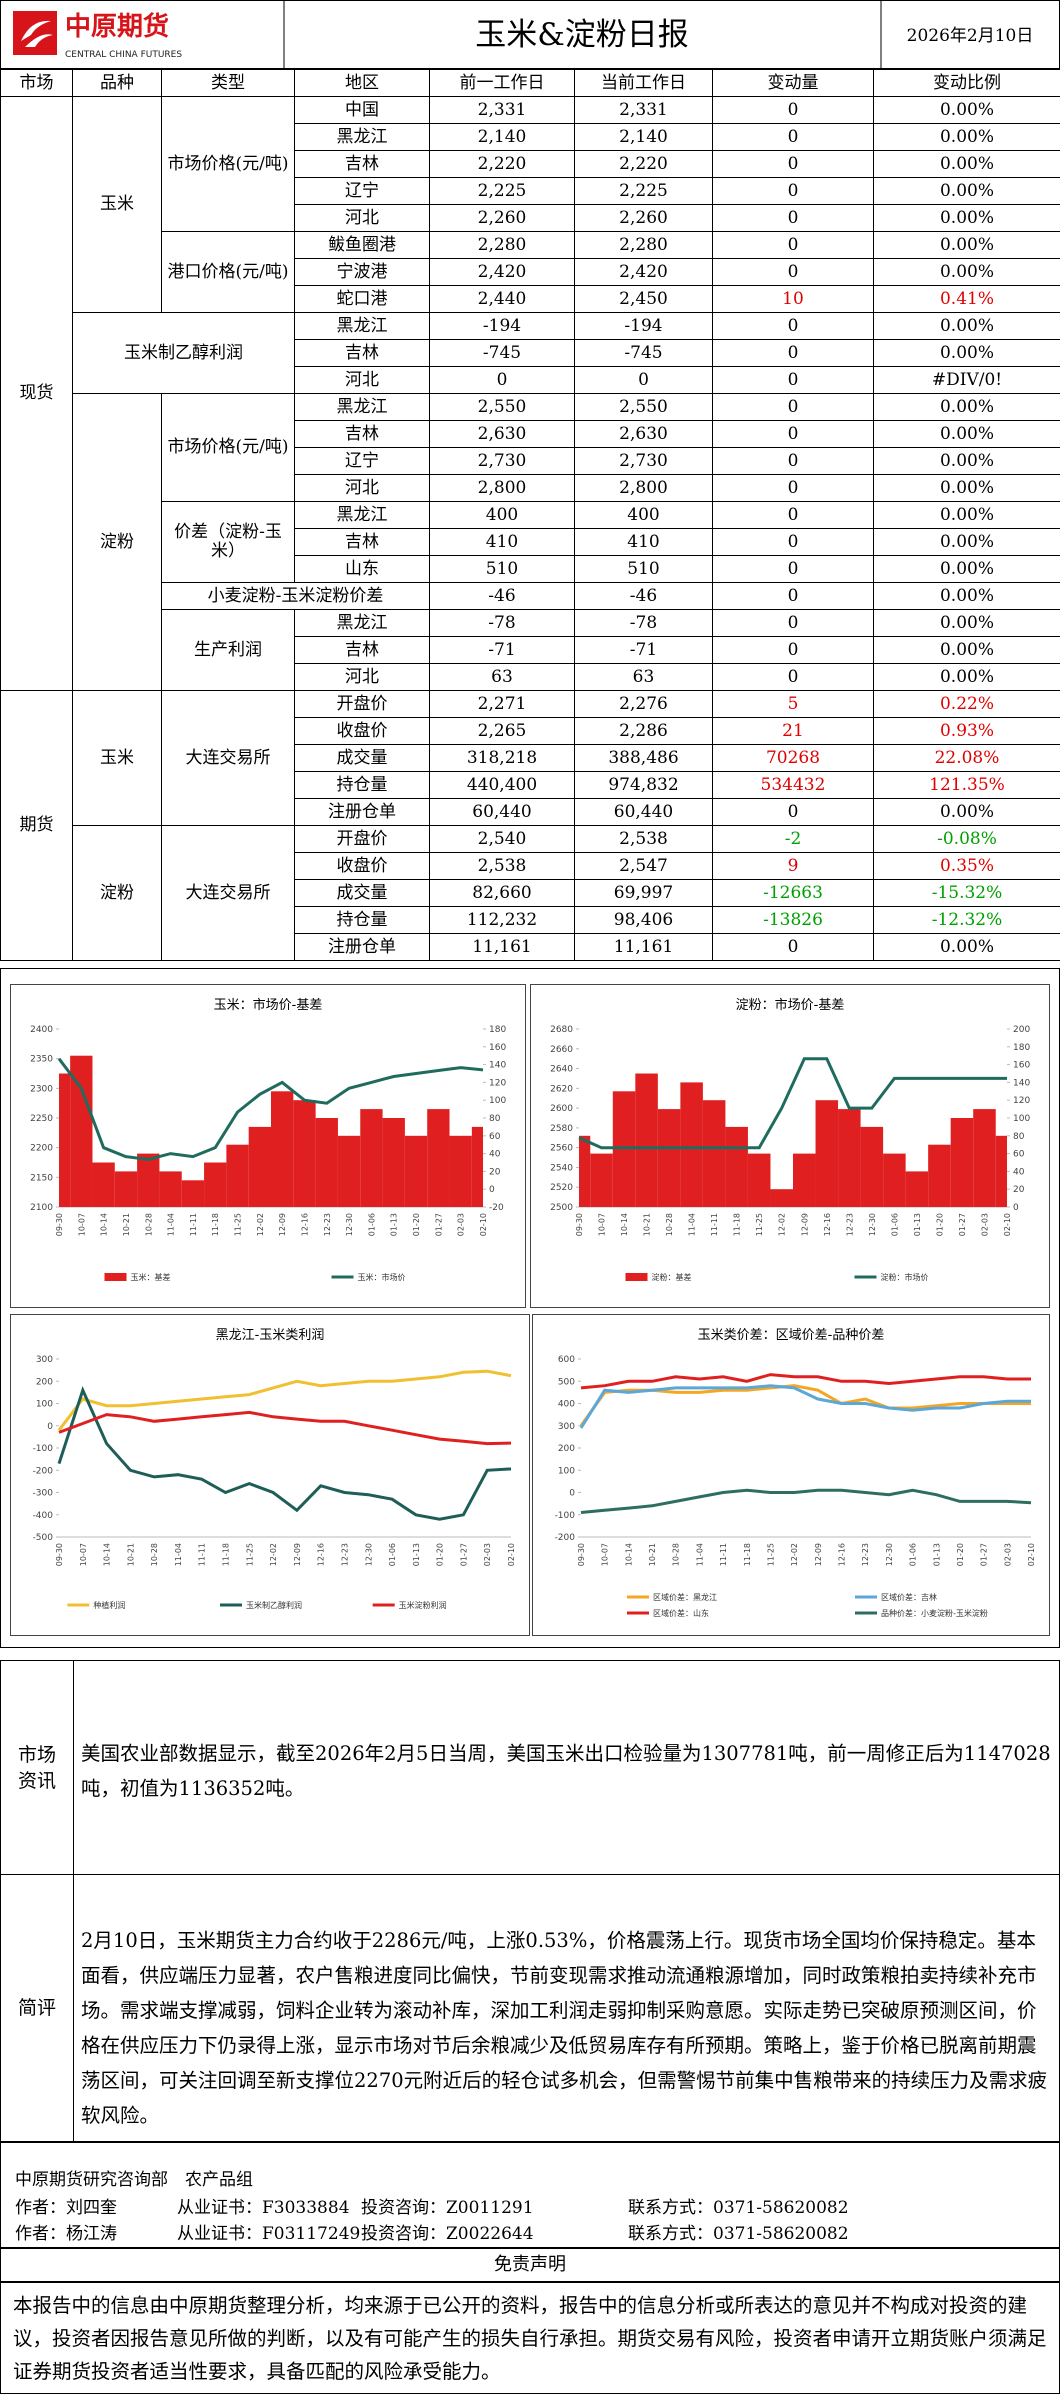  I want to click on legend-label: 玉米淀粉利润, so click(423, 1605).